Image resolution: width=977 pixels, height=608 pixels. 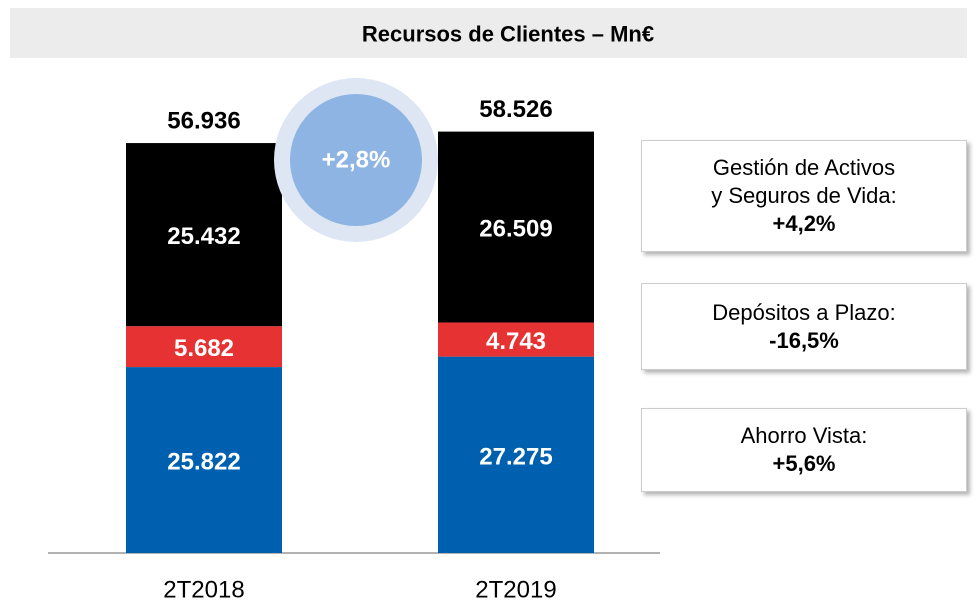 What do you see at coordinates (515, 109) in the screenshot?
I see `total-label: 58.526` at bounding box center [515, 109].